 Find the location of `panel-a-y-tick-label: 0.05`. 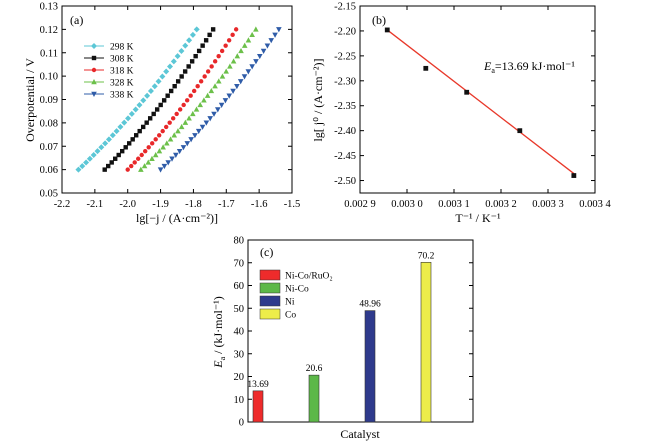

panel-a-y-tick-label: 0.05 is located at coordinates (49, 194).